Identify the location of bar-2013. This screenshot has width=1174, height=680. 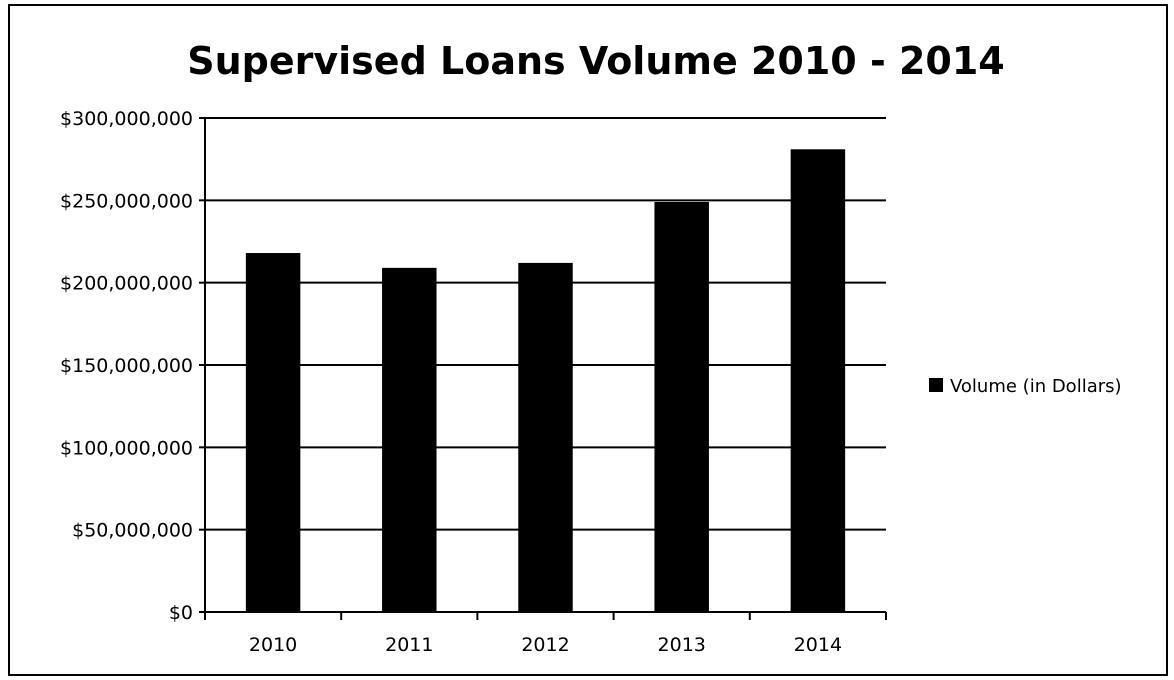
(681, 407).